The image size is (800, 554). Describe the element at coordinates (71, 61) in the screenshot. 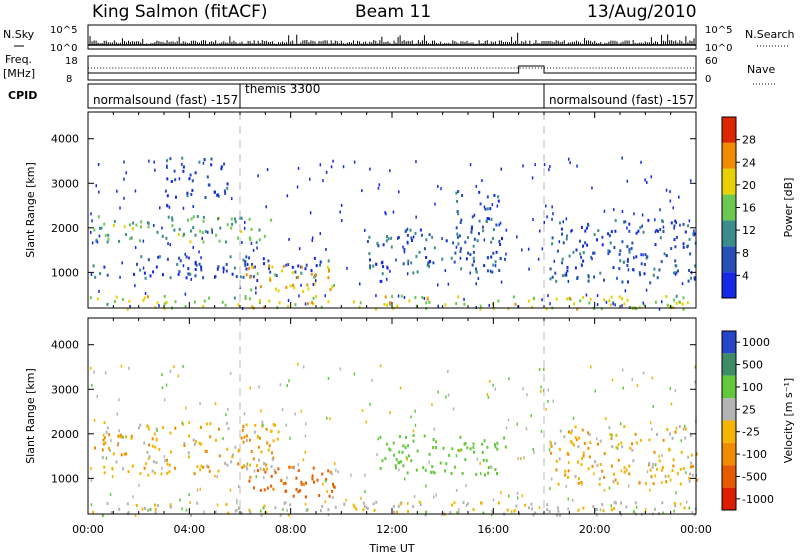

I see `freq-tick-top: 18` at that location.